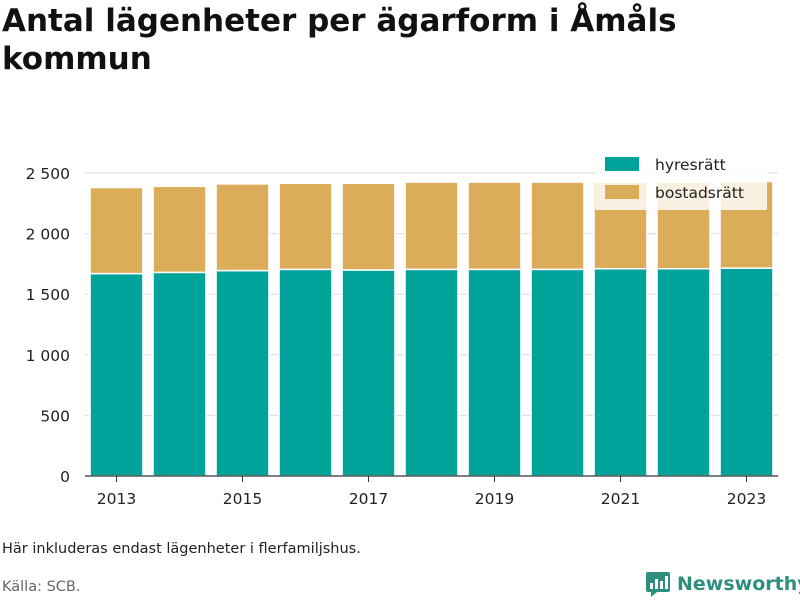 This screenshot has height=600, width=800. What do you see at coordinates (681, 179) in the screenshot?
I see `legend: hyresrätt bostadsrätt` at bounding box center [681, 179].